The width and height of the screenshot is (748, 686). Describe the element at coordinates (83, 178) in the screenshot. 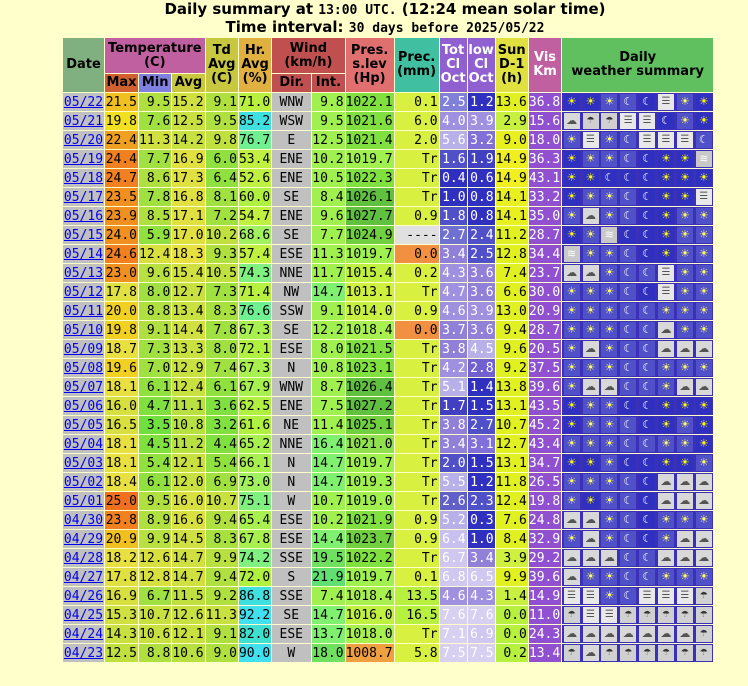

I see `date-link: 05/18` at that location.